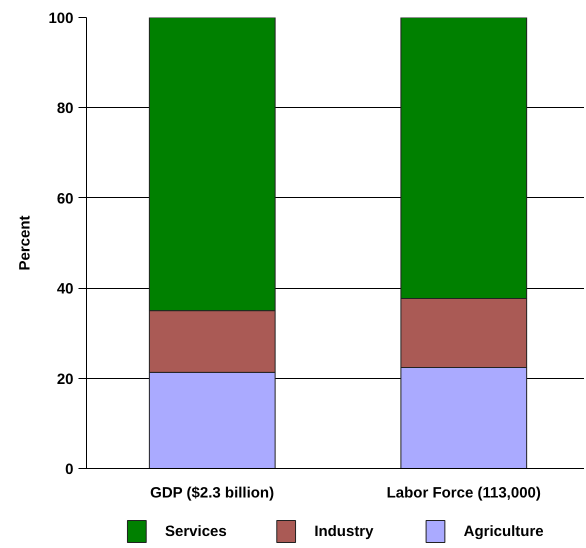 This screenshot has width=586, height=548. What do you see at coordinates (65, 289) in the screenshot?
I see `y-tick-label: 40` at bounding box center [65, 289].